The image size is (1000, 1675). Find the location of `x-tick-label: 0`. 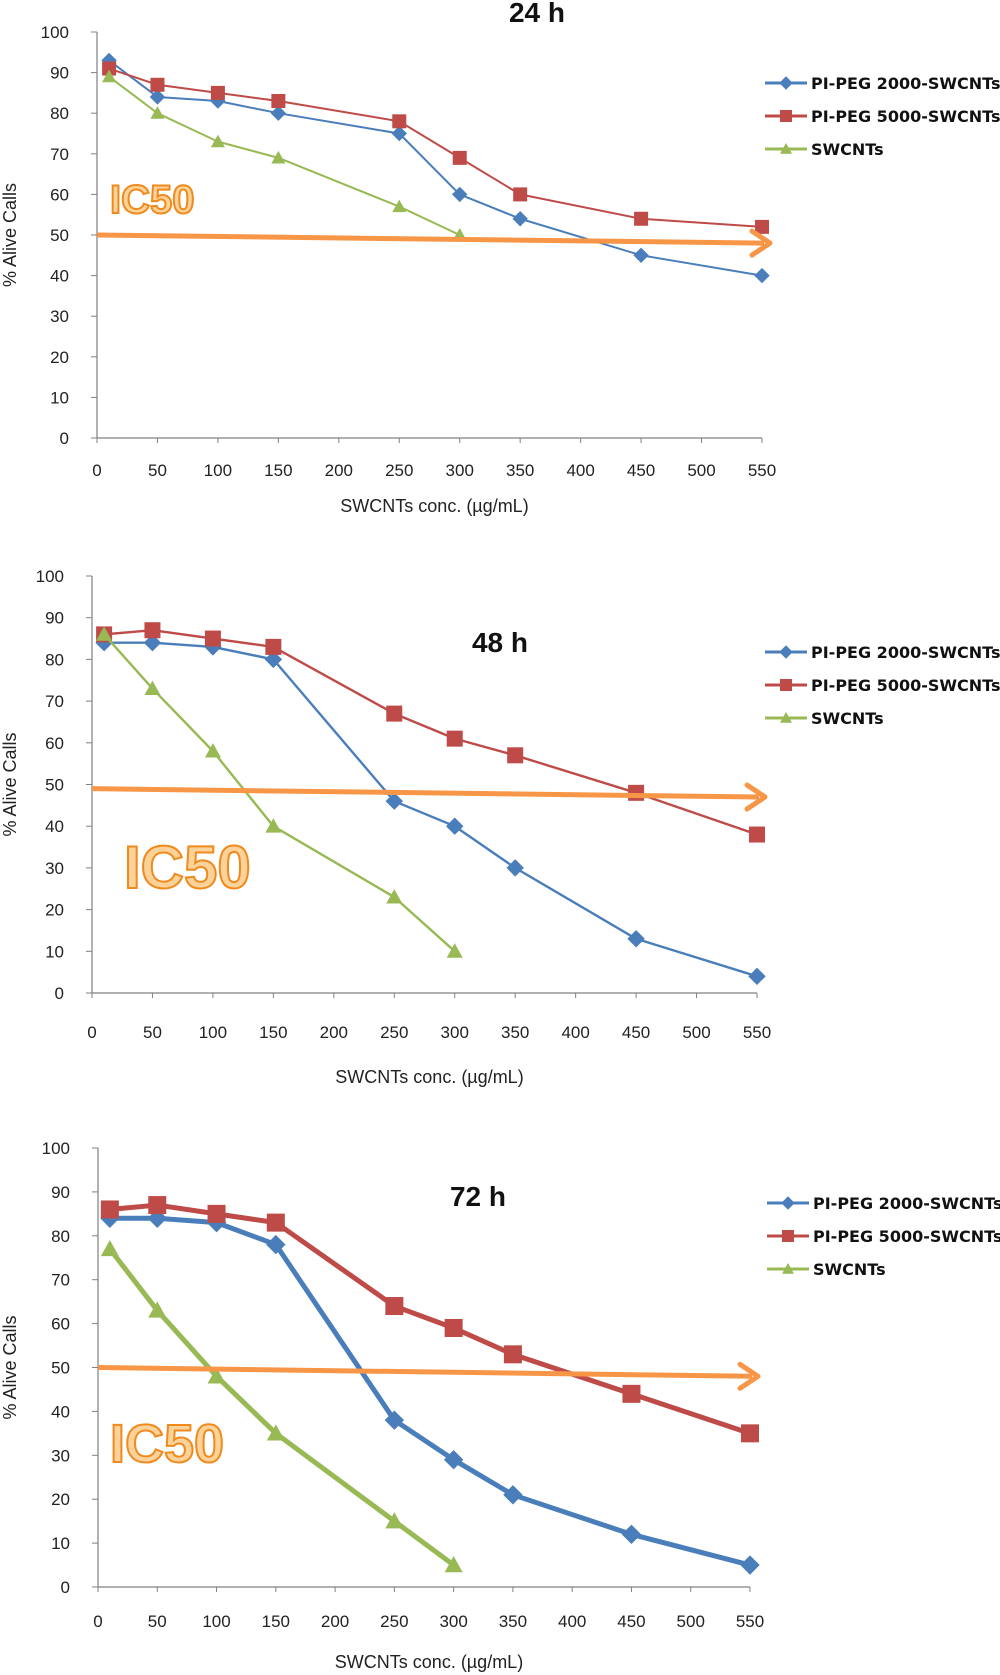

x-tick-label: 0 is located at coordinates (96, 470).